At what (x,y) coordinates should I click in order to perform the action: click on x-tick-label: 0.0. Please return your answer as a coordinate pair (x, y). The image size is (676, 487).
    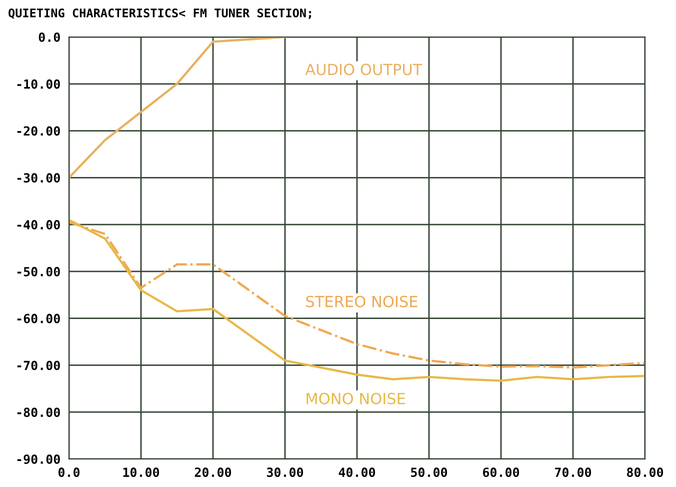
    Looking at the image, I should click on (69, 473).